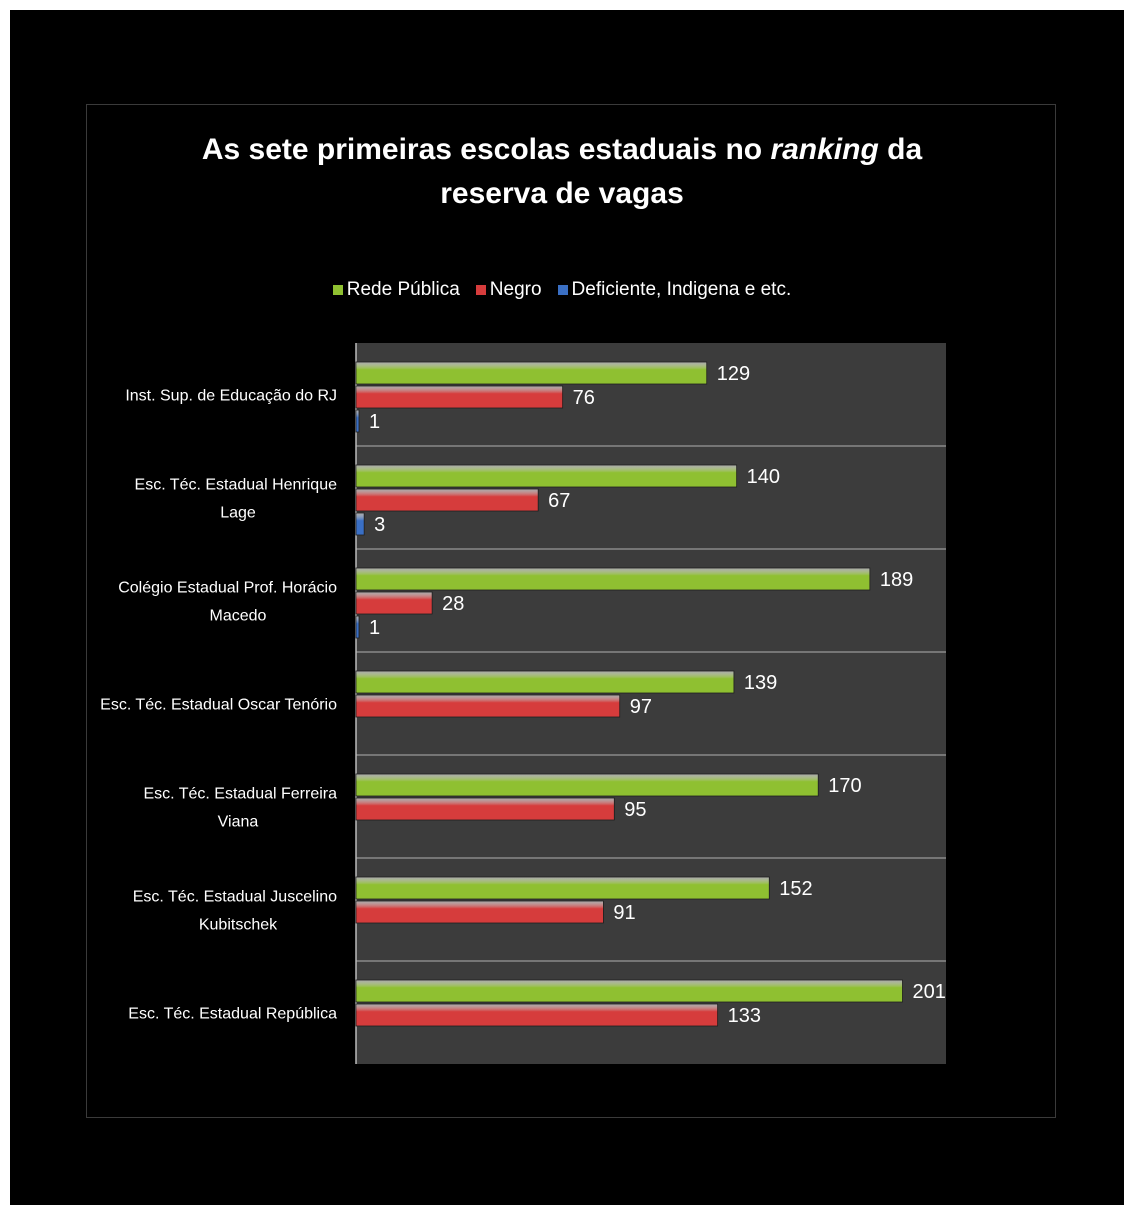  What do you see at coordinates (928, 992) in the screenshot?
I see `data-label-6-0: 201` at bounding box center [928, 992].